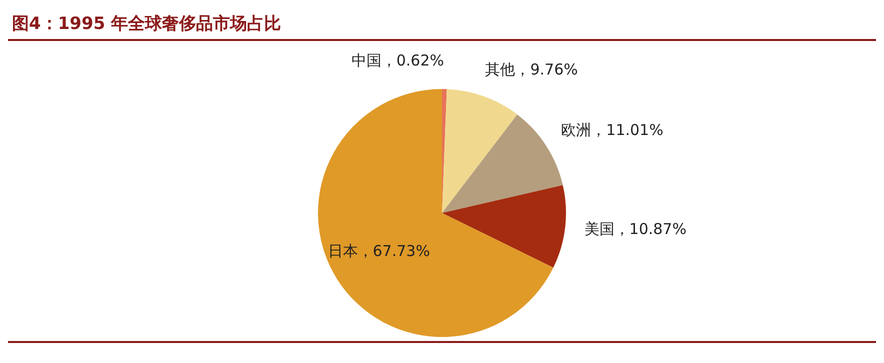  Describe the element at coordinates (146, 24) in the screenshot. I see `text: 图4：1995 年全球奢侈品市场占比` at that location.